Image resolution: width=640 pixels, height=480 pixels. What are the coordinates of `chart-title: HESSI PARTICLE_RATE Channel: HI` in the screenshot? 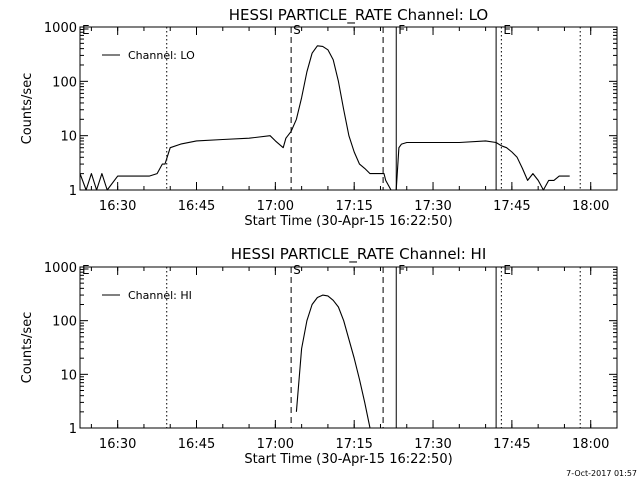 It's located at (359, 254).